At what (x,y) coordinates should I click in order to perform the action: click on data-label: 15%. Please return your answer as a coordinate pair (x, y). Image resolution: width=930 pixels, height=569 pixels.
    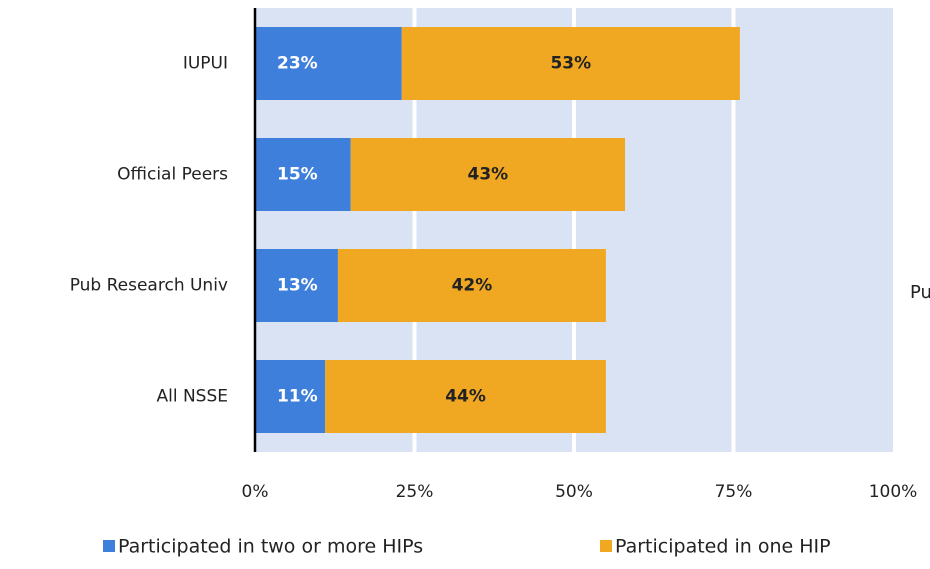
    Looking at the image, I should click on (297, 175).